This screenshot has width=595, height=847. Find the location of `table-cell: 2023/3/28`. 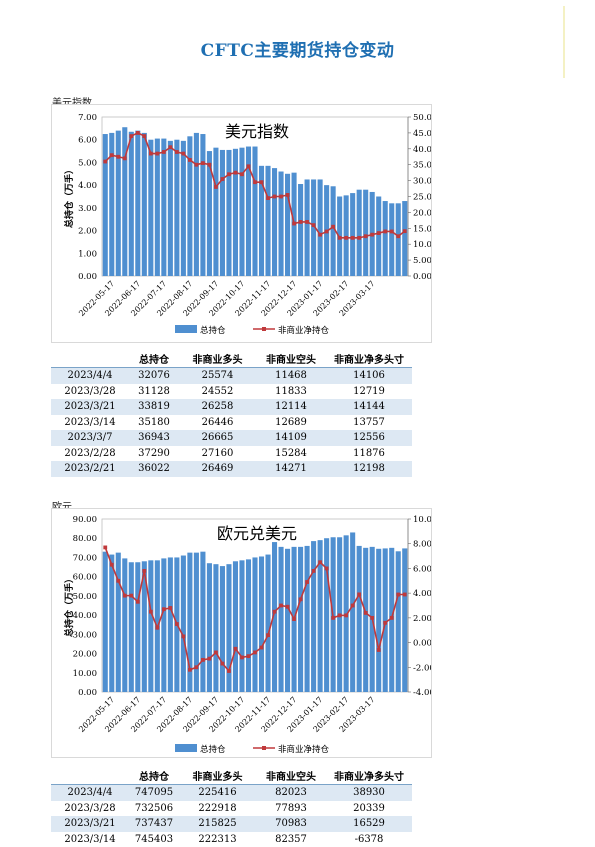

table-cell: 2023/3/28 is located at coordinates (90, 392).